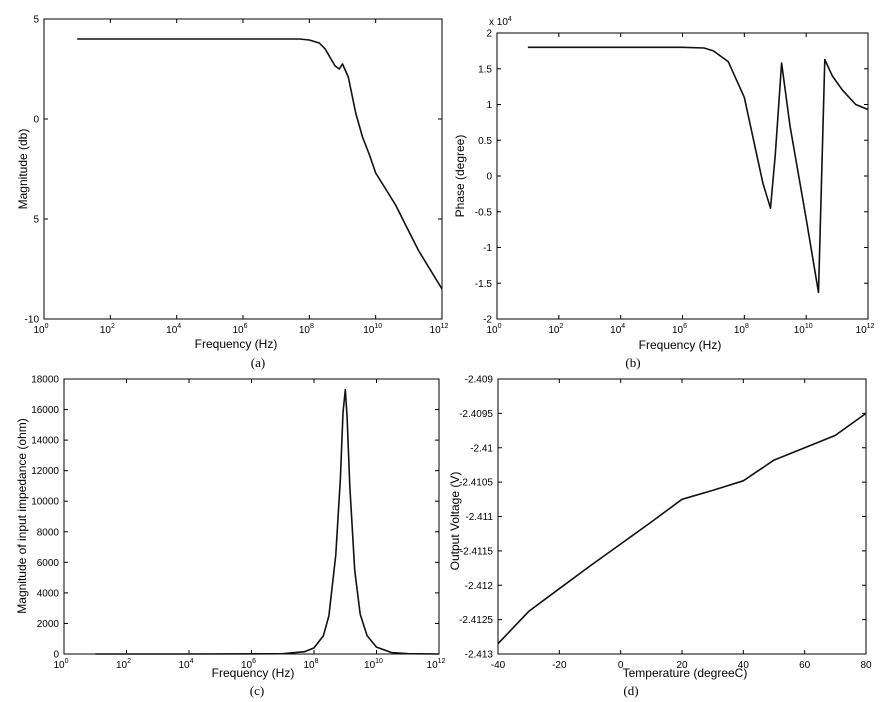 Image resolution: width=887 pixels, height=702 pixels. What do you see at coordinates (621, 665) in the screenshot?
I see `x-tick-label: 0` at bounding box center [621, 665].